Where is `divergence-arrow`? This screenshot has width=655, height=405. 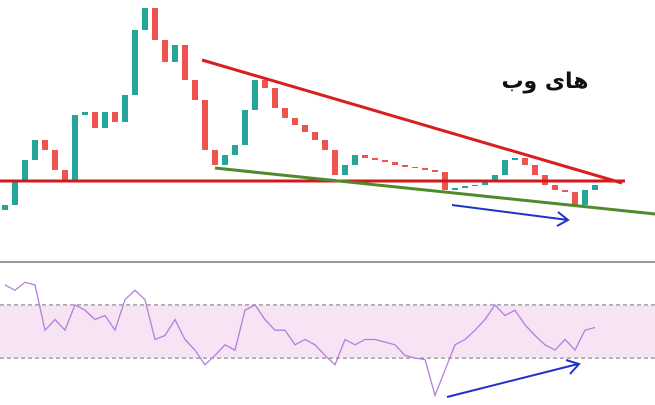 divergence-arrow is located at coordinates (510, 212).